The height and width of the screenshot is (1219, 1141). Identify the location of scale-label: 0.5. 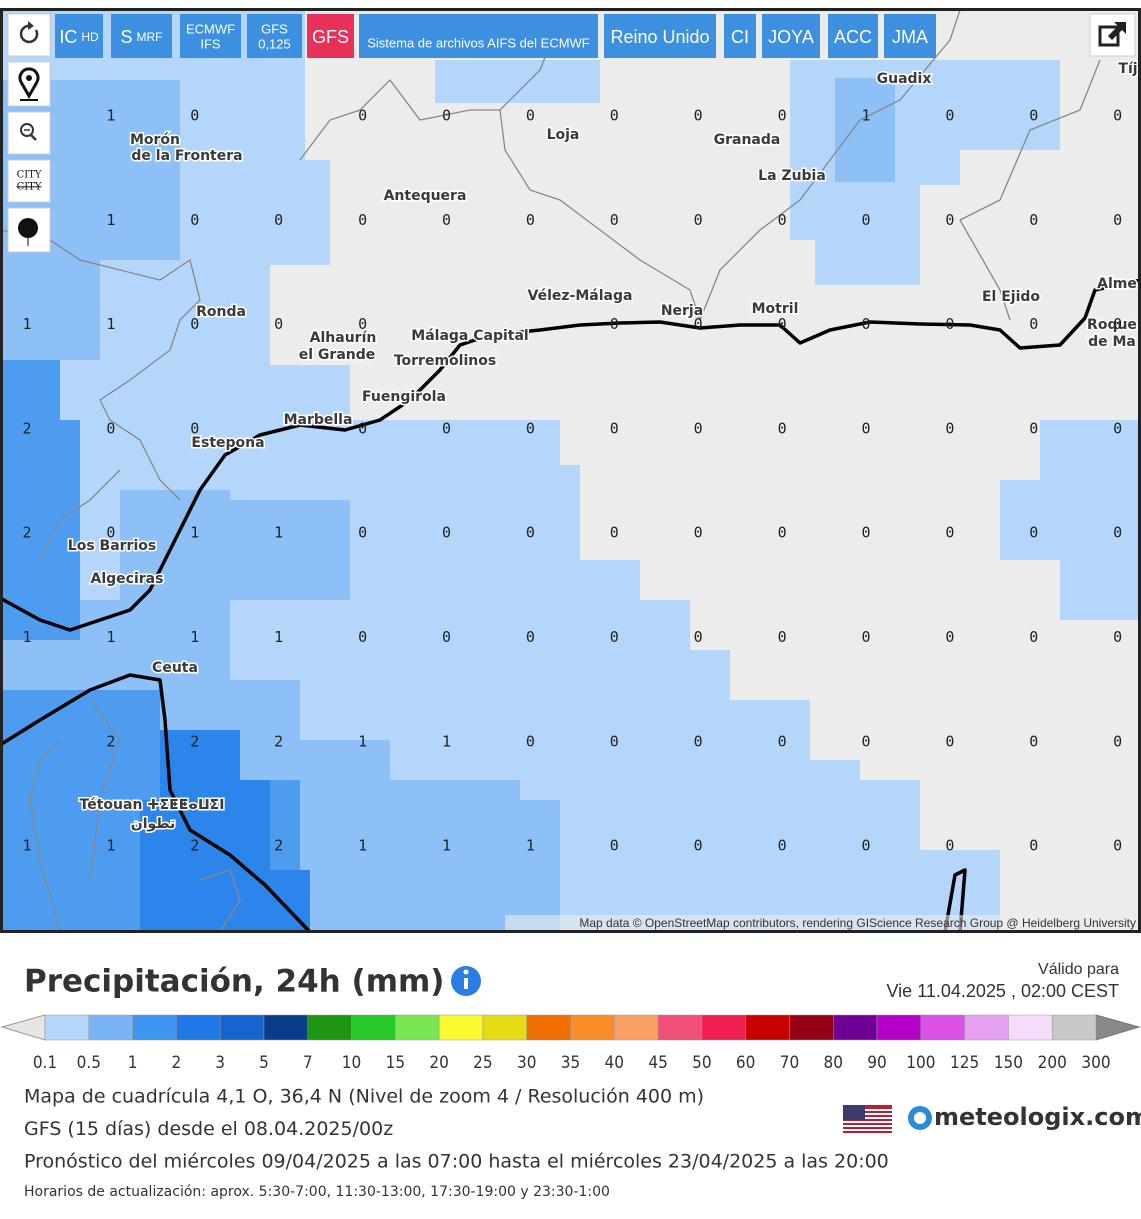
(89, 1063).